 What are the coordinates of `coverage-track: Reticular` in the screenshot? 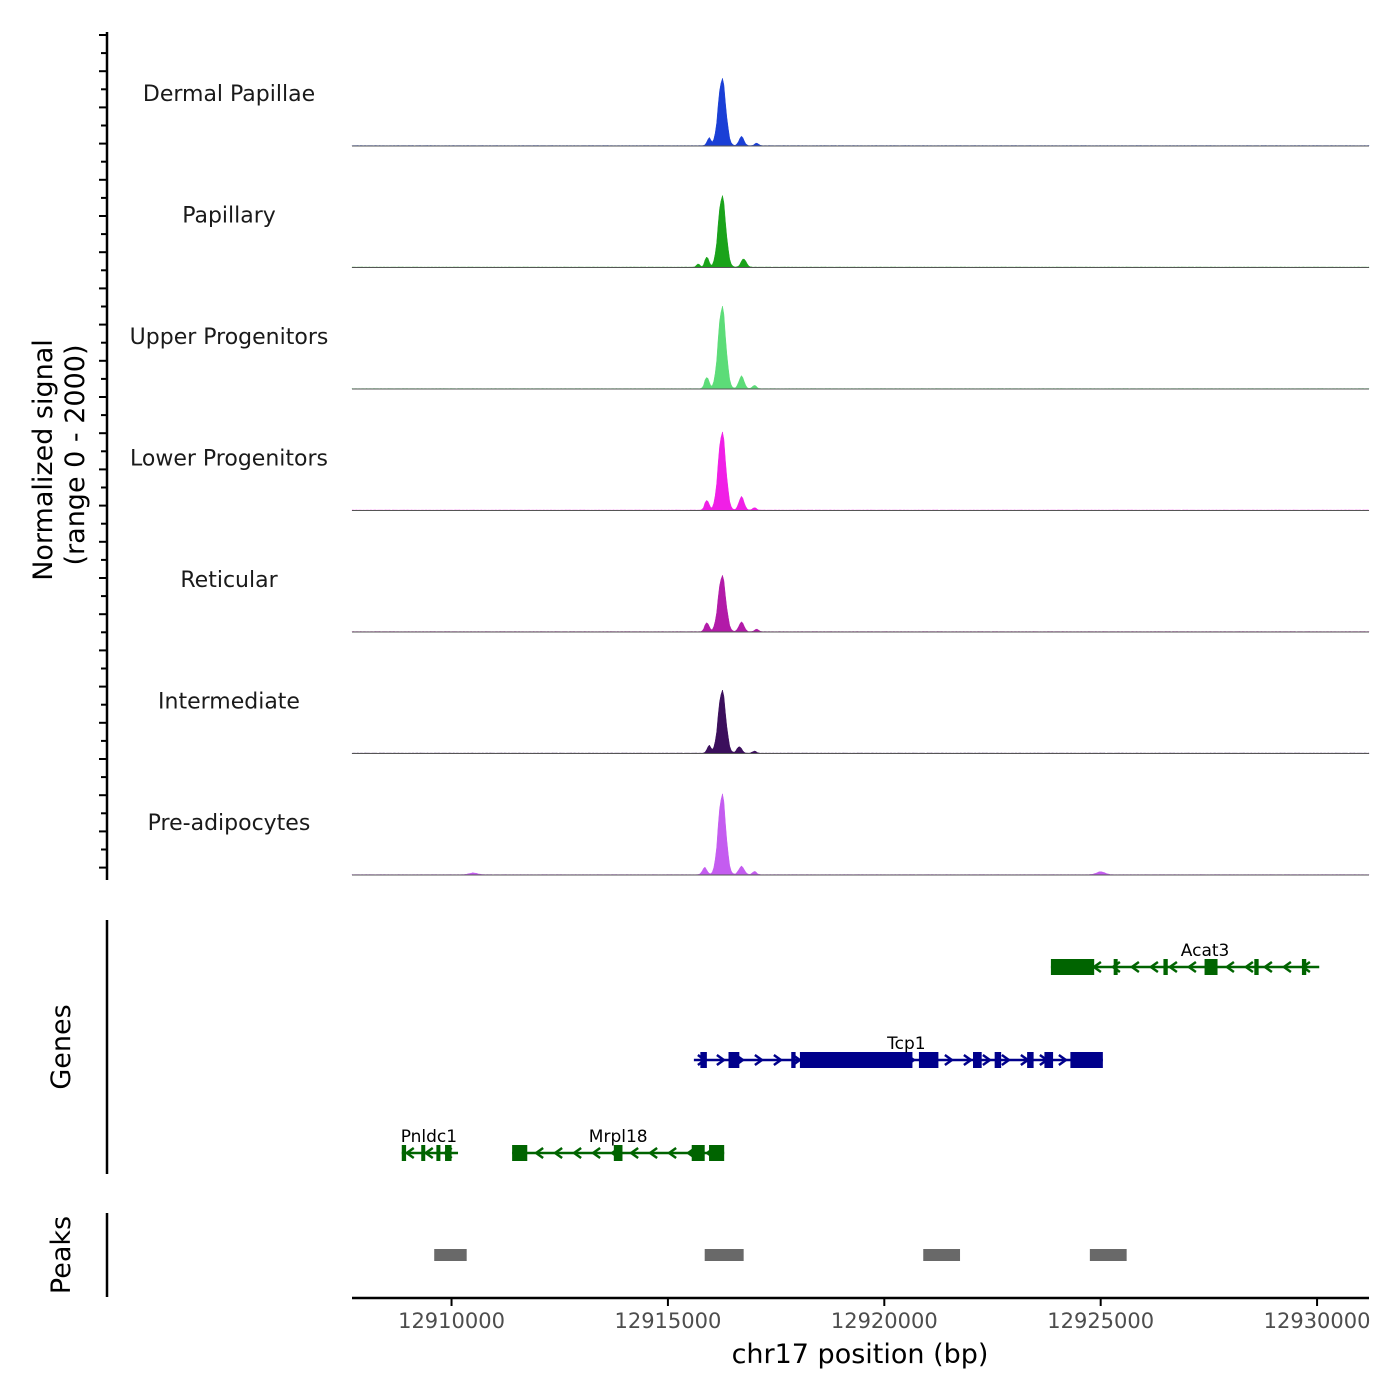 It's located at (775, 600).